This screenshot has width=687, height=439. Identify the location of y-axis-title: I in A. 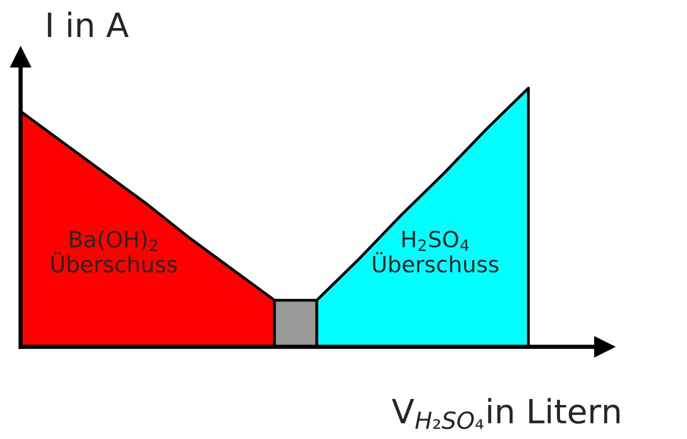
(88, 24).